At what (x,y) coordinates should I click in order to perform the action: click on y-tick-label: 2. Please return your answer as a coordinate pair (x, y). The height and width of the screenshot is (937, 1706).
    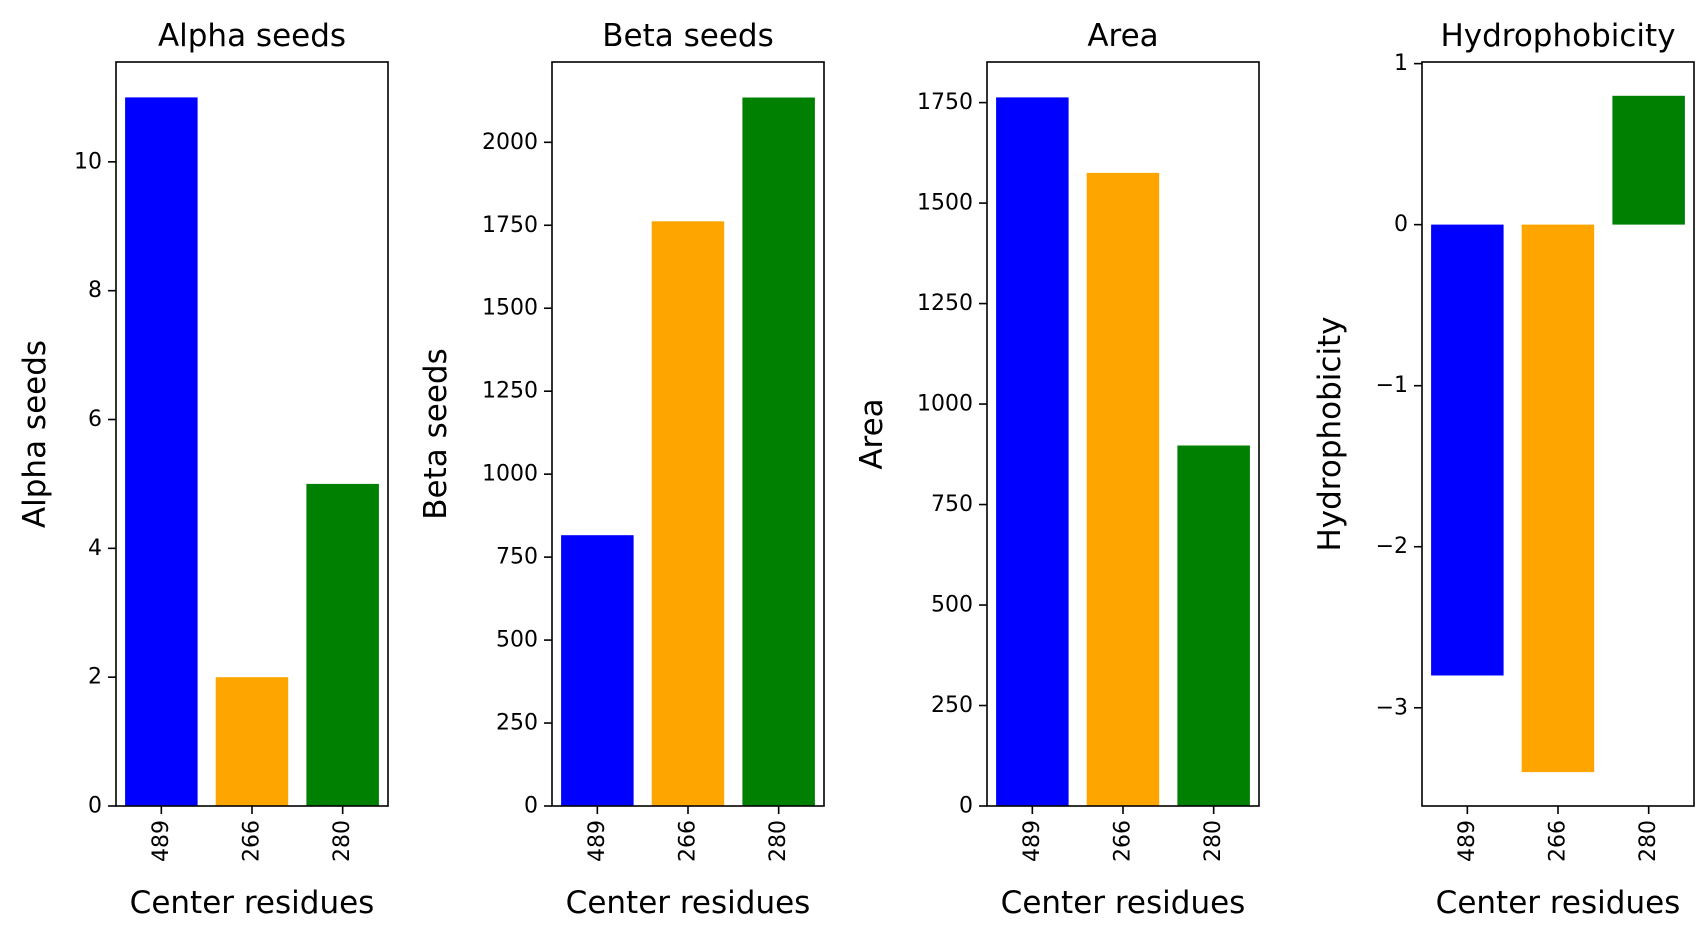
    Looking at the image, I should click on (95, 677).